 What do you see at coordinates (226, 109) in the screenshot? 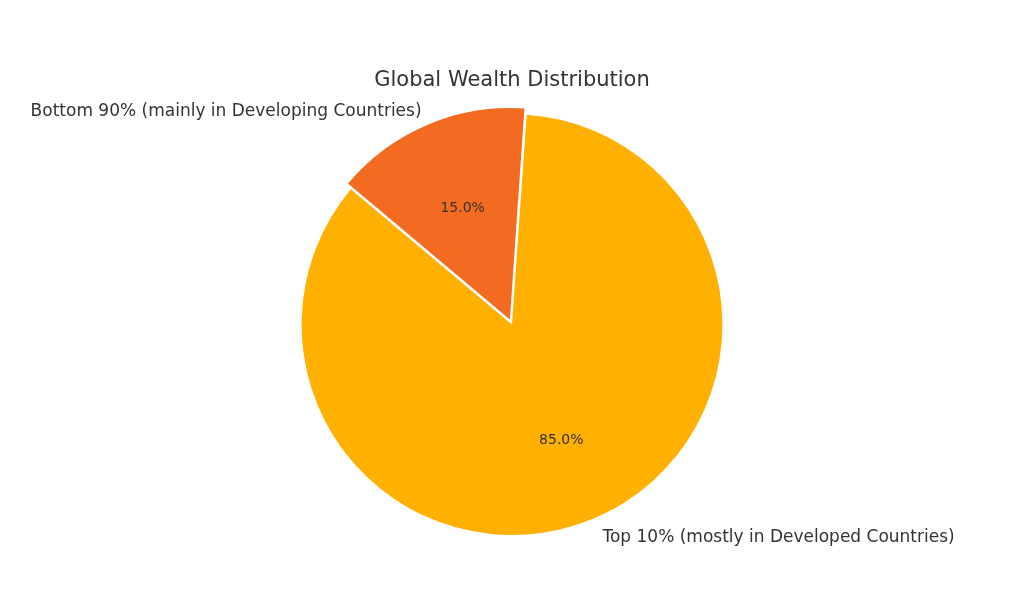
I see `slice-label: Bottom 90% (mainly in Developing Countries)` at bounding box center [226, 109].